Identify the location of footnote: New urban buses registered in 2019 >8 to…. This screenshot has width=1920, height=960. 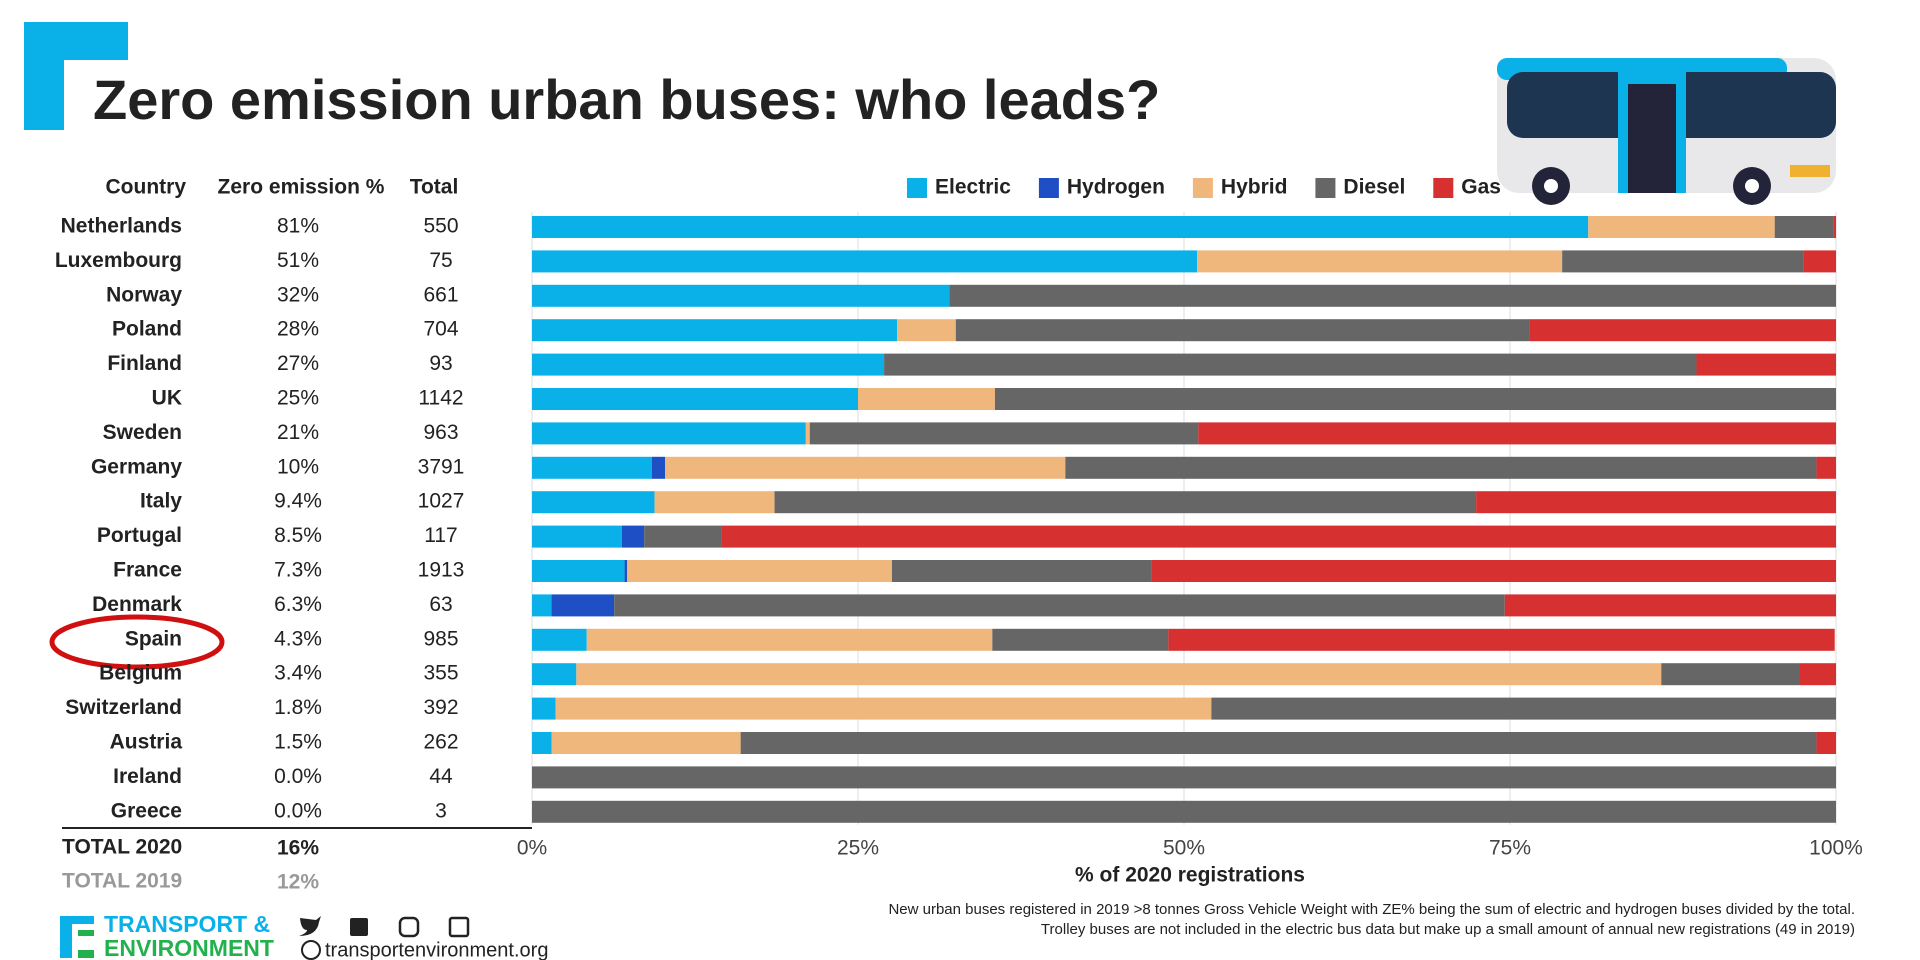
(1371, 909).